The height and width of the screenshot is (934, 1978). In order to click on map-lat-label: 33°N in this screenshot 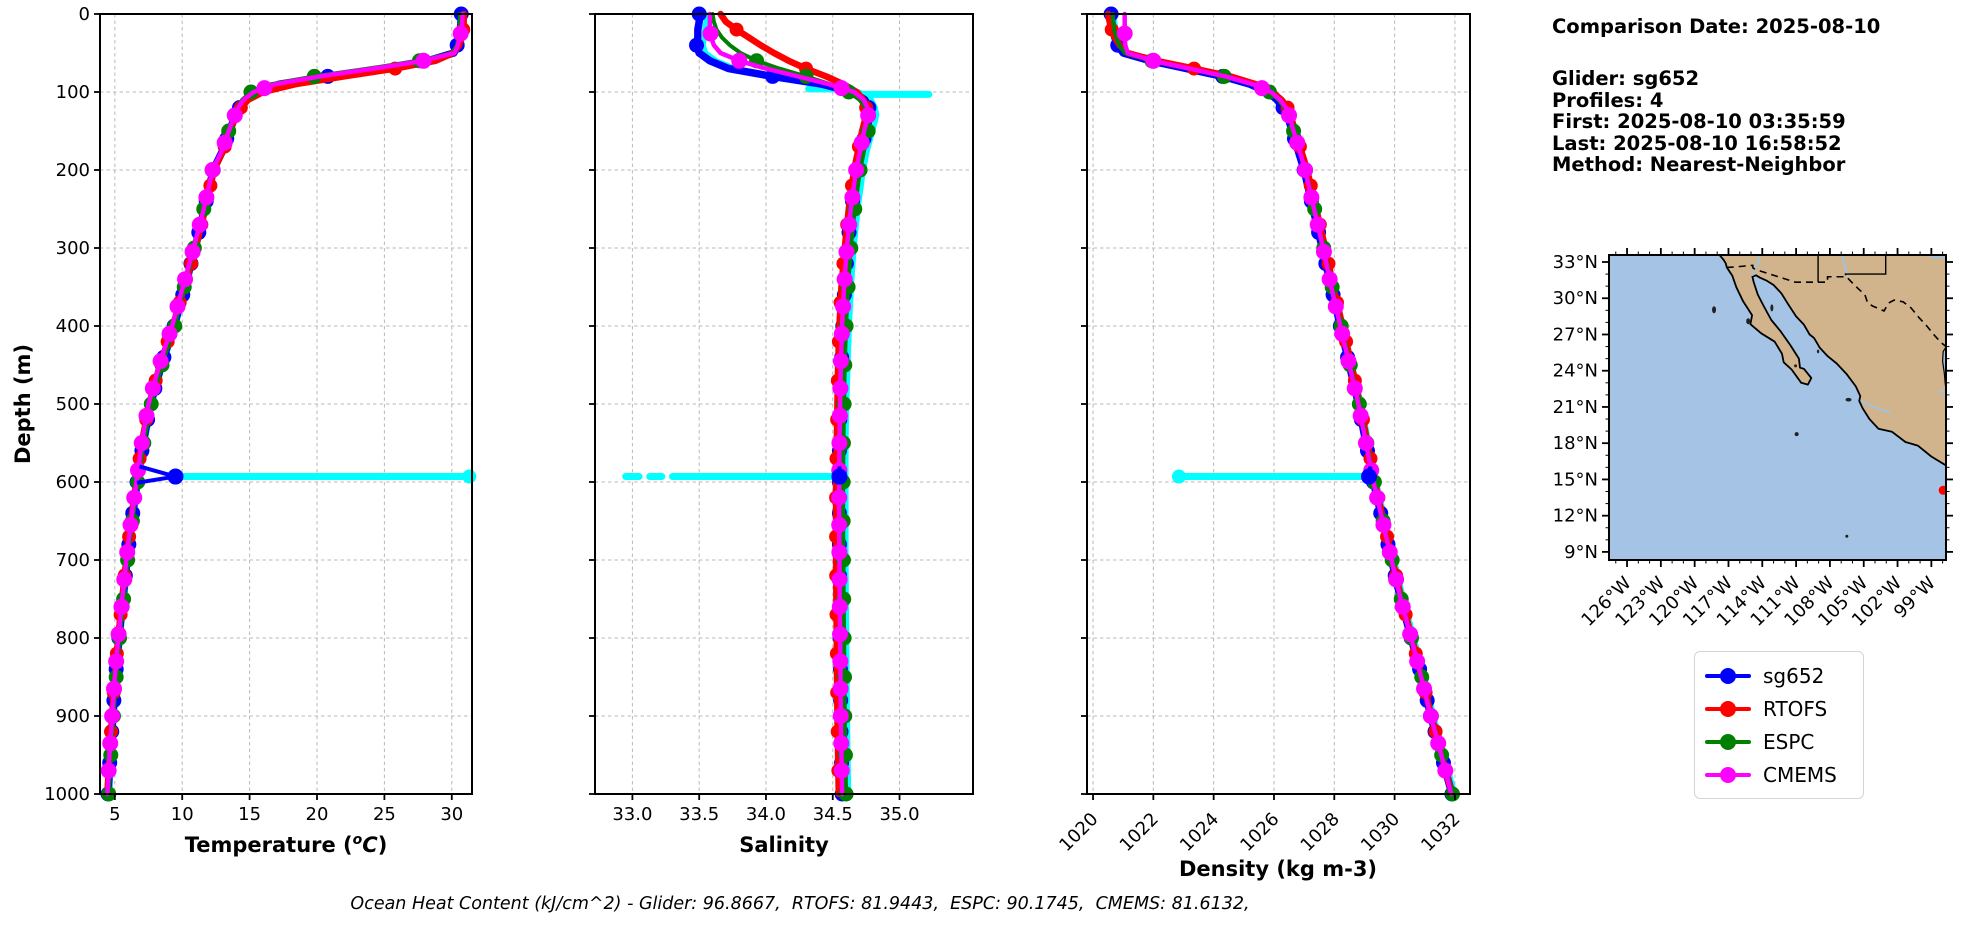, I will do `click(1575, 262)`.